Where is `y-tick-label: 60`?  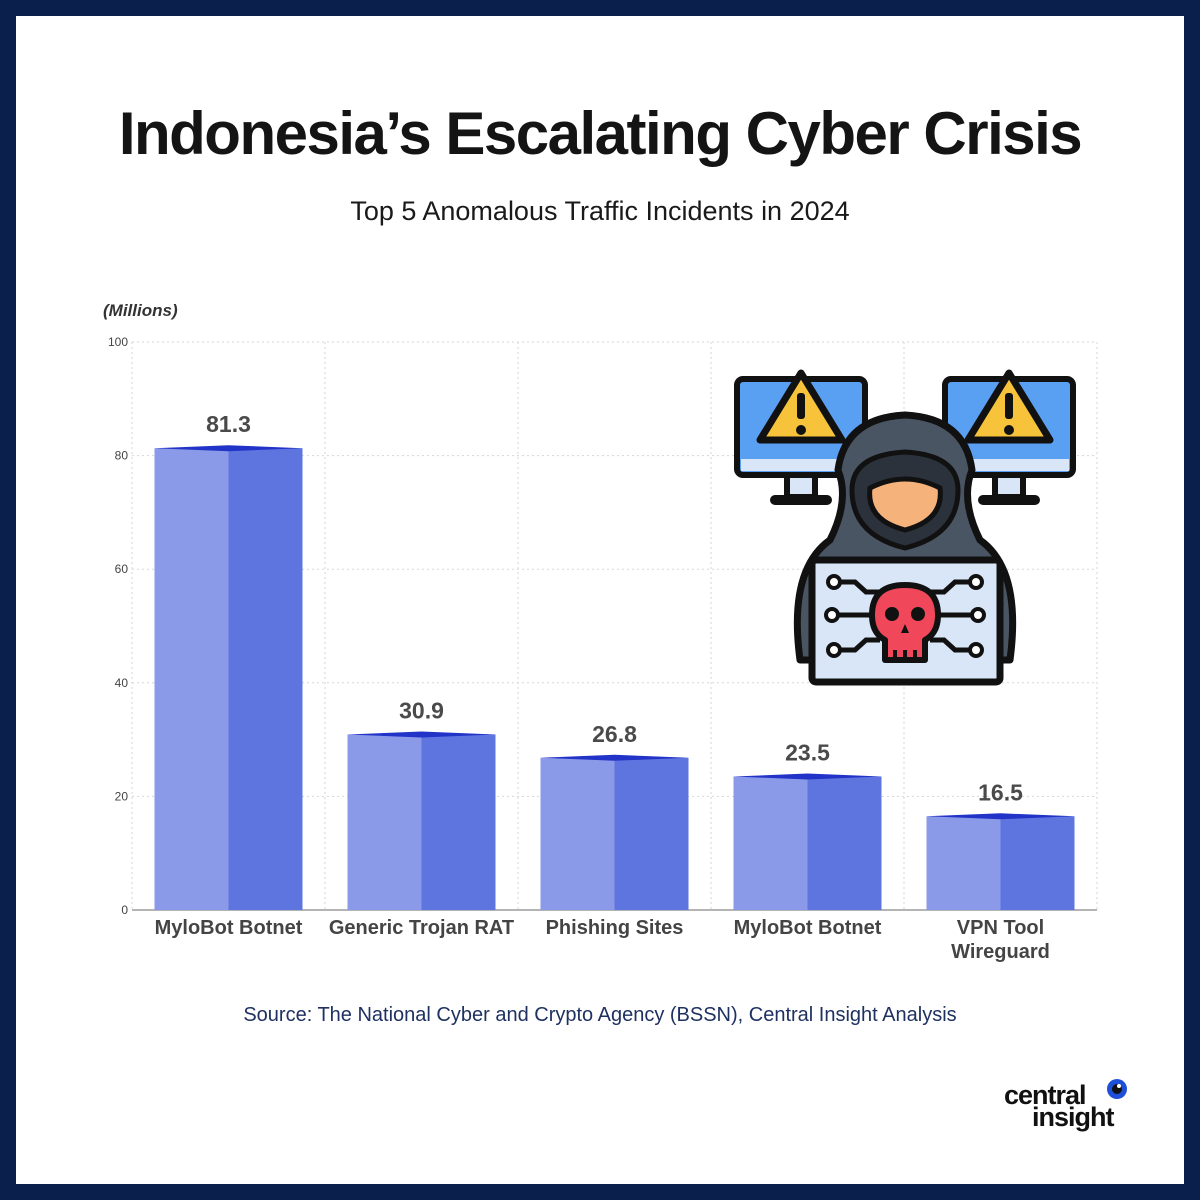
y-tick-label: 60 is located at coordinates (122, 569).